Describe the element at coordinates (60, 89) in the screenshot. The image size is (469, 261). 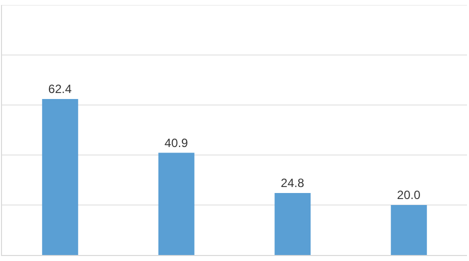
I see `data-label: 62.4` at that location.